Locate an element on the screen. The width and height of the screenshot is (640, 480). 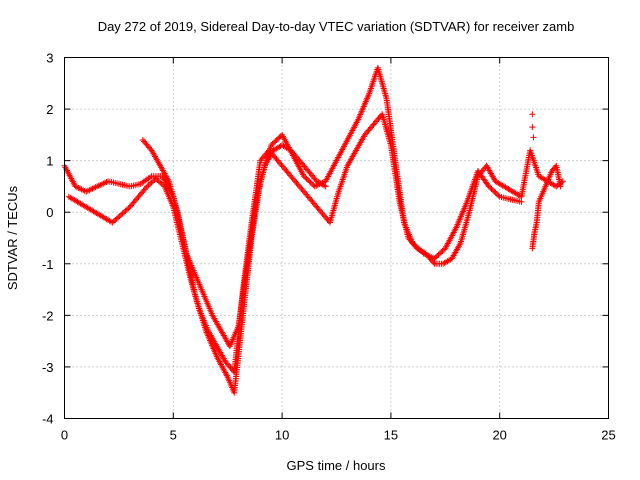
y-tick-label: -1 is located at coordinates (48, 264).